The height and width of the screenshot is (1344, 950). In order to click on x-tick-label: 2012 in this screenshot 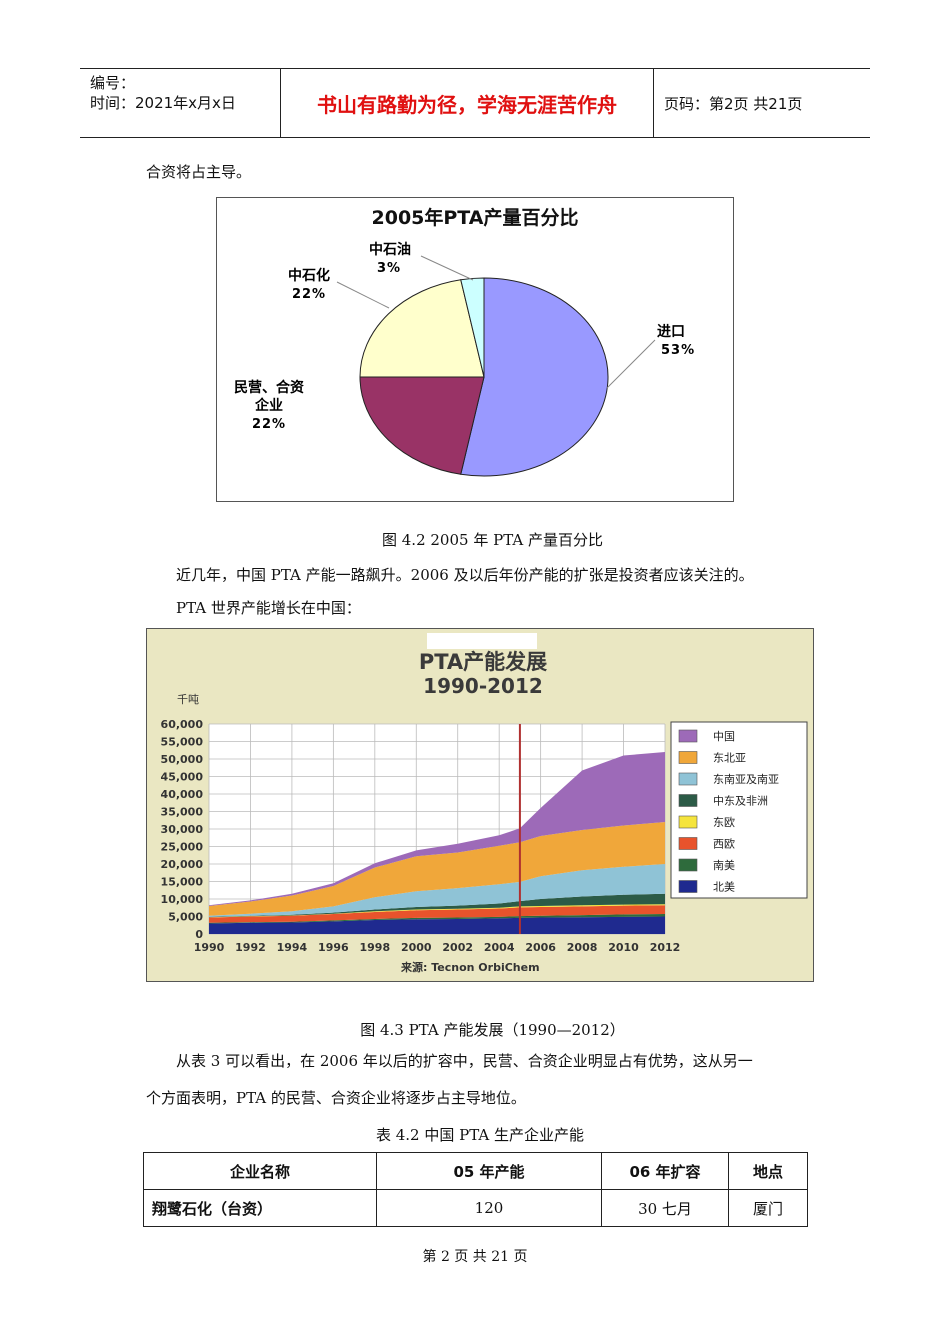, I will do `click(665, 947)`.